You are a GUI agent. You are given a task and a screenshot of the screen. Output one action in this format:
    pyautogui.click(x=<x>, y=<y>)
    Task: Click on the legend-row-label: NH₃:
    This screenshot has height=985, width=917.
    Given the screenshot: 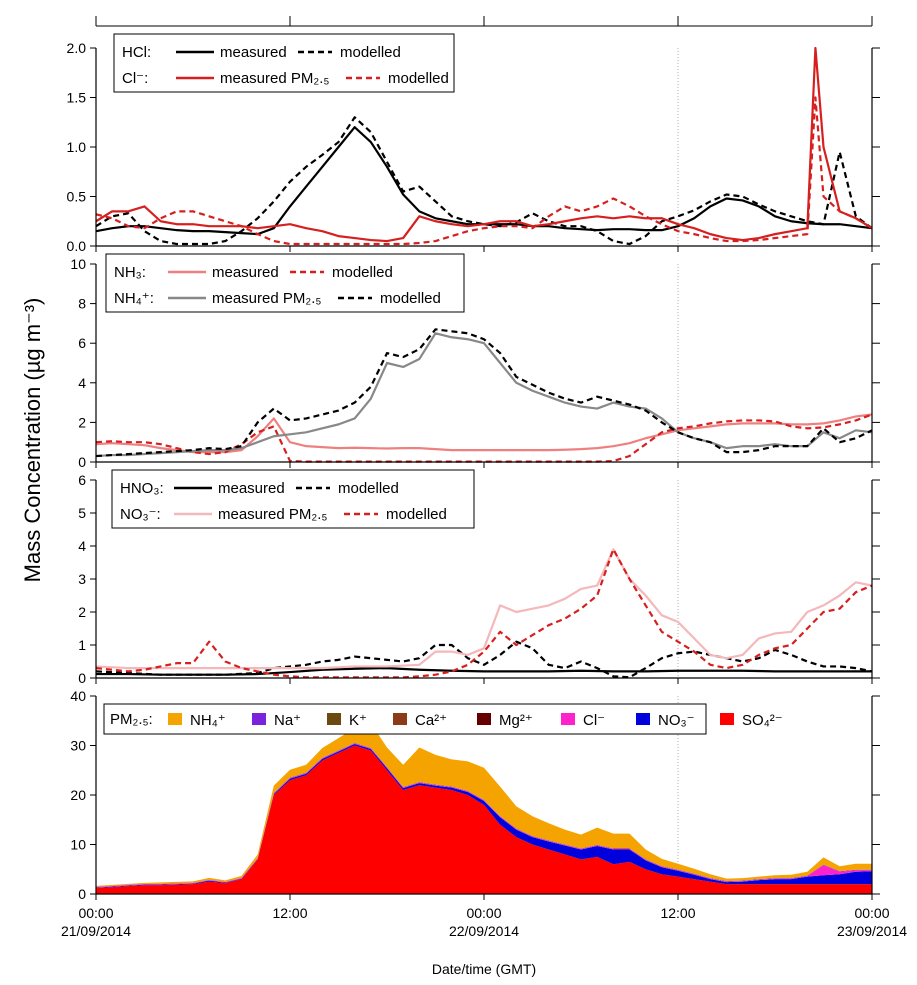 What is the action you would take?
    pyautogui.click(x=130, y=272)
    